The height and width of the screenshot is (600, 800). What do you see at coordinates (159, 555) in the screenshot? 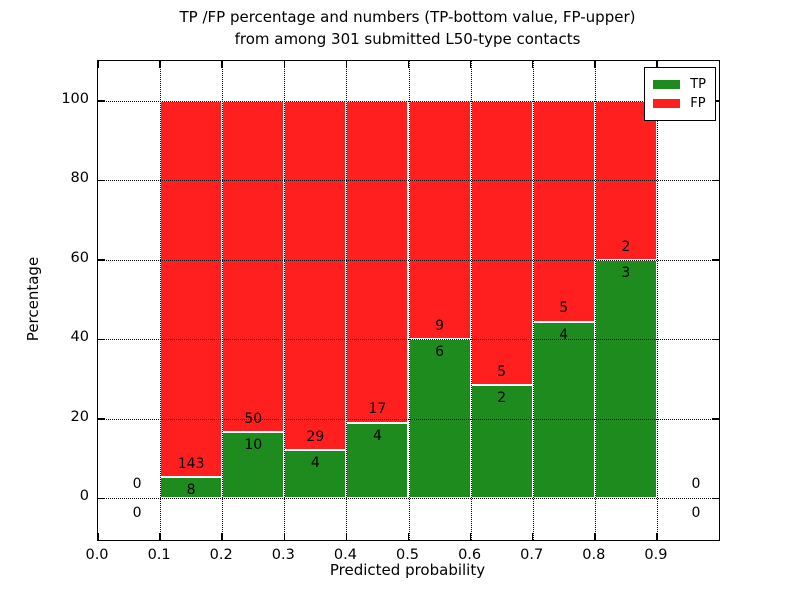
I see `x-tick-label: 0.1` at bounding box center [159, 555].